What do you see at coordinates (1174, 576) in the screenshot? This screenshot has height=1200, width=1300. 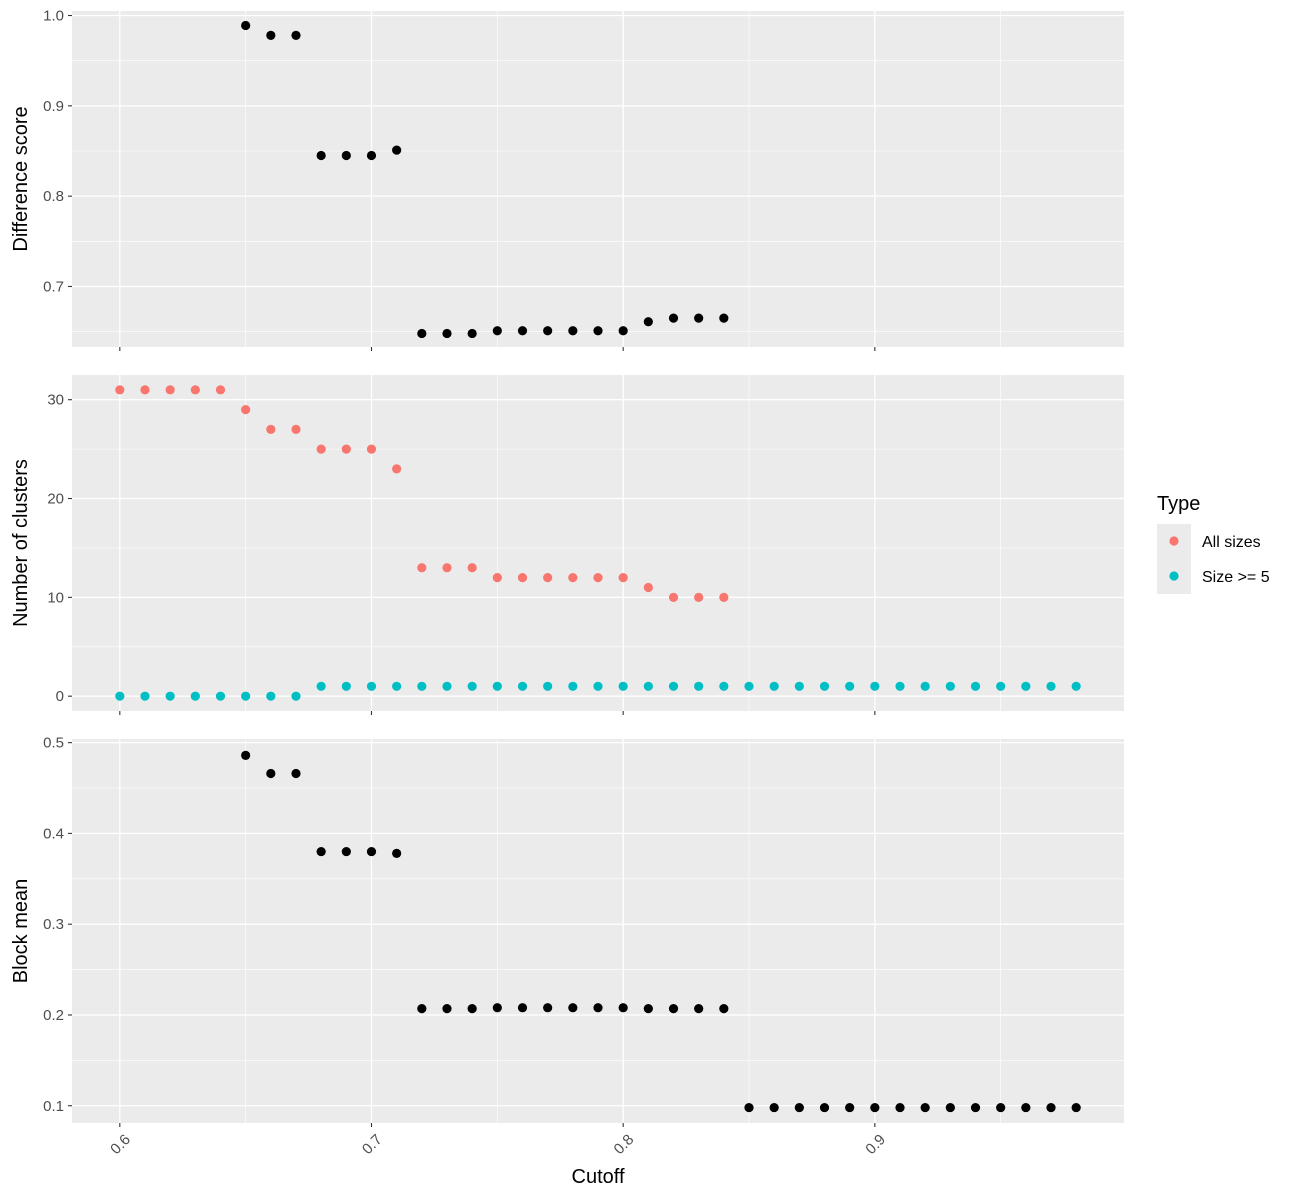 I see `legend-key` at bounding box center [1174, 576].